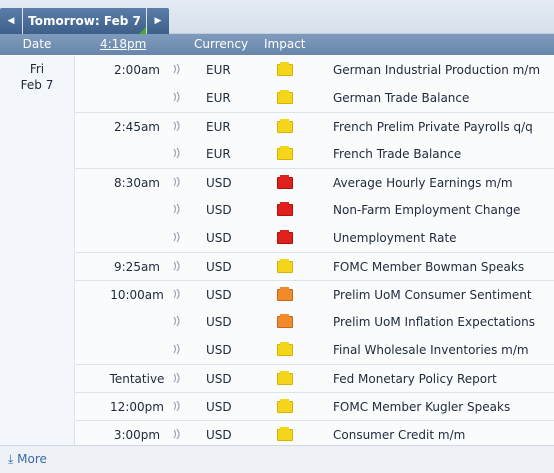  I want to click on event-title: Average Hourly Earnings m/m, so click(423, 183).